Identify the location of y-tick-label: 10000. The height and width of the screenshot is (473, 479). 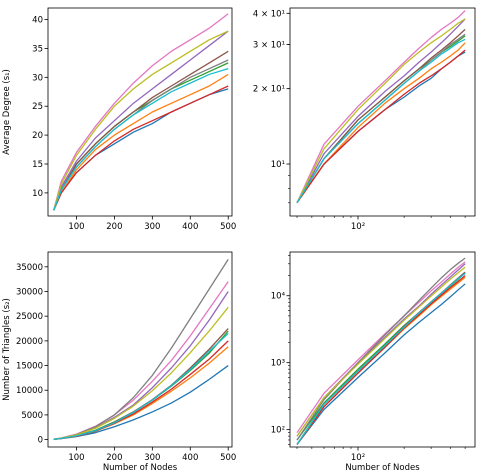
(29, 391).